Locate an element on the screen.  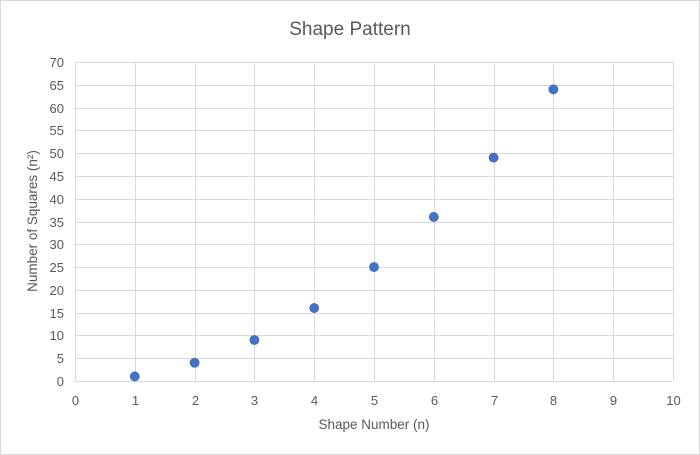
chart-title: Shape Pattern is located at coordinates (349, 29).